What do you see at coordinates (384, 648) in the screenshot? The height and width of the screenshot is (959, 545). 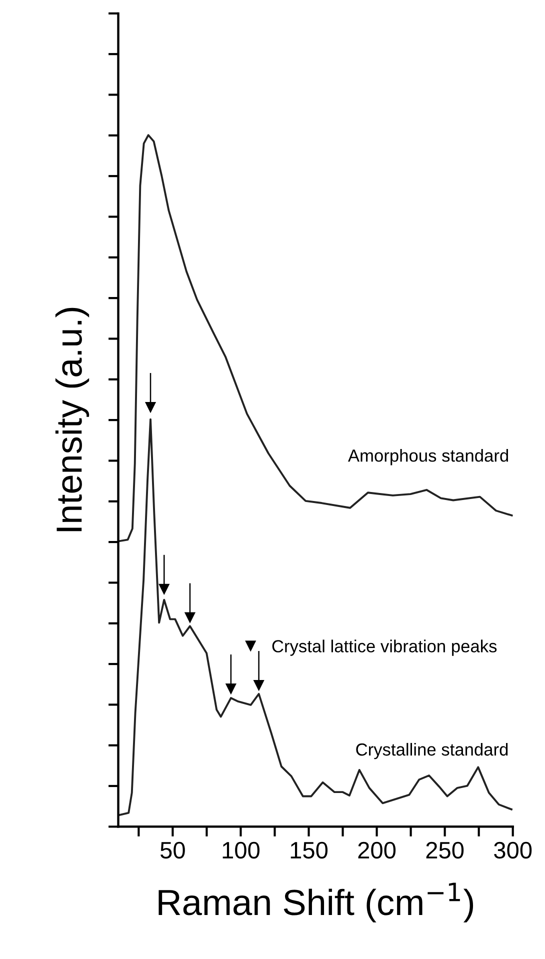 I see `legend-label: Crystal lattice vibration peaks` at bounding box center [384, 648].